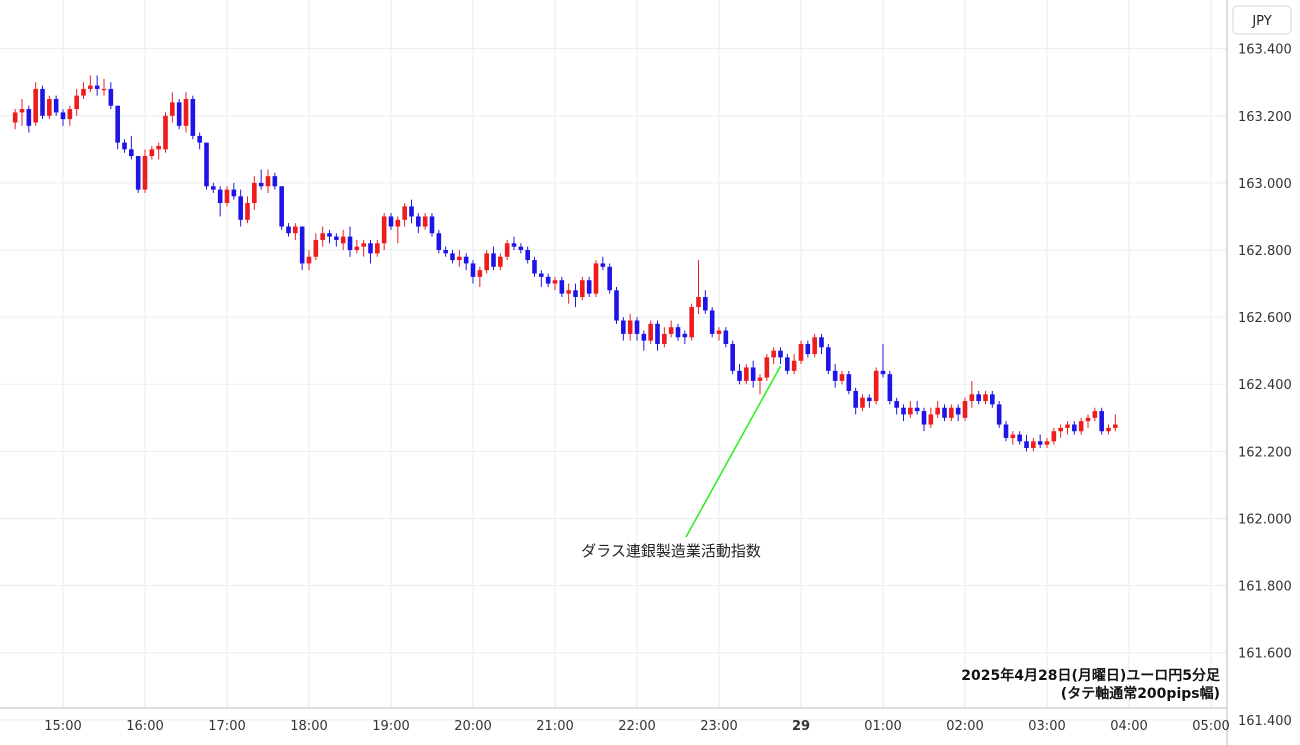 Image resolution: width=1300 pixels, height=745 pixels. What do you see at coordinates (1265, 318) in the screenshot?
I see `price-tick: 162.600` at bounding box center [1265, 318].